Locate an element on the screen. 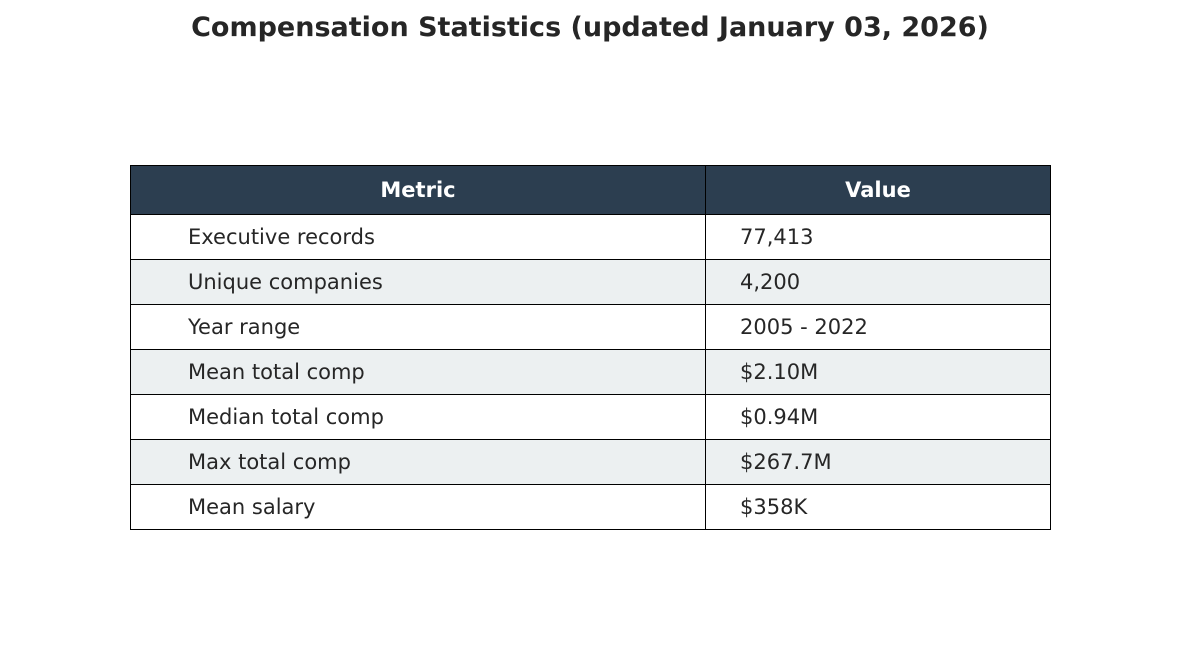  metric-cell: Mean total comp is located at coordinates (418, 372).